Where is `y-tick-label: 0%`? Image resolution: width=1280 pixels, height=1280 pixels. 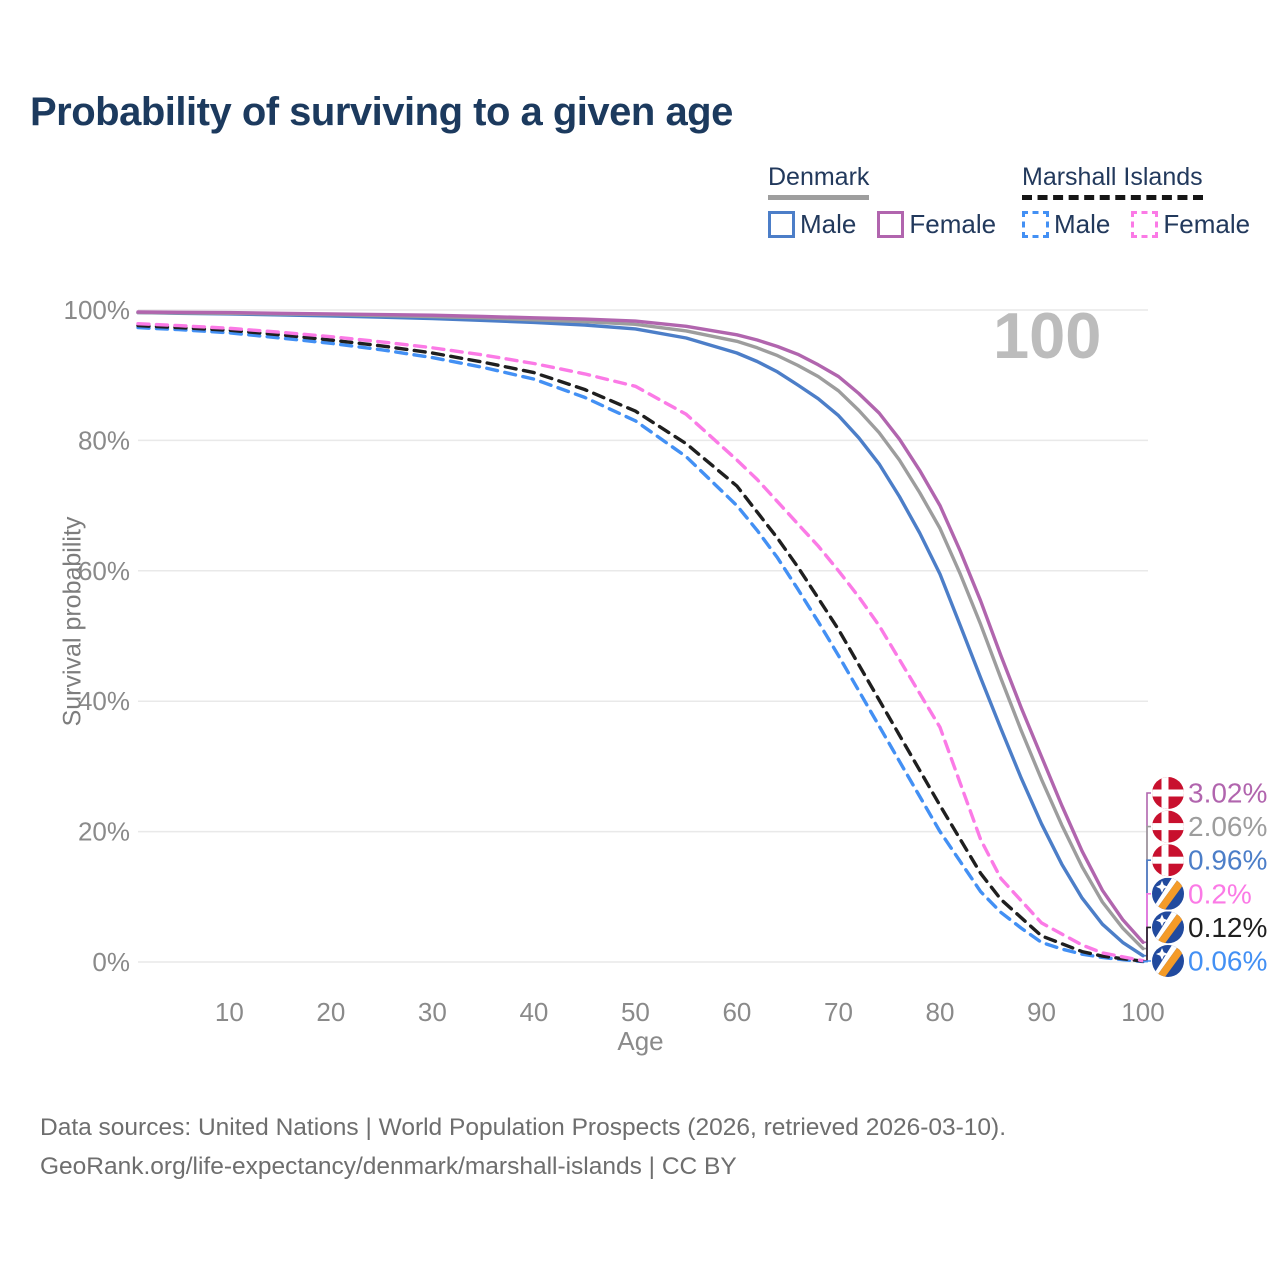
y-tick-label: 0% is located at coordinates (111, 962).